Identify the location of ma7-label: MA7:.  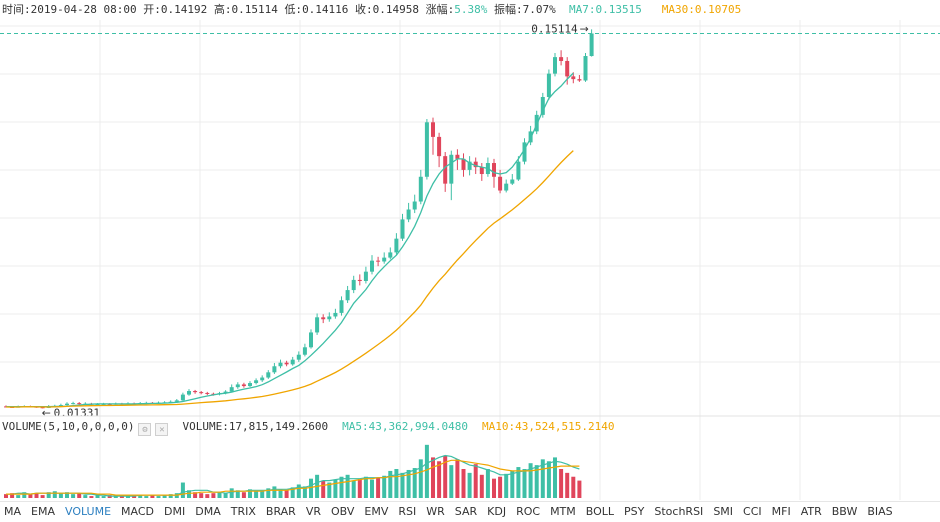
(582, 9).